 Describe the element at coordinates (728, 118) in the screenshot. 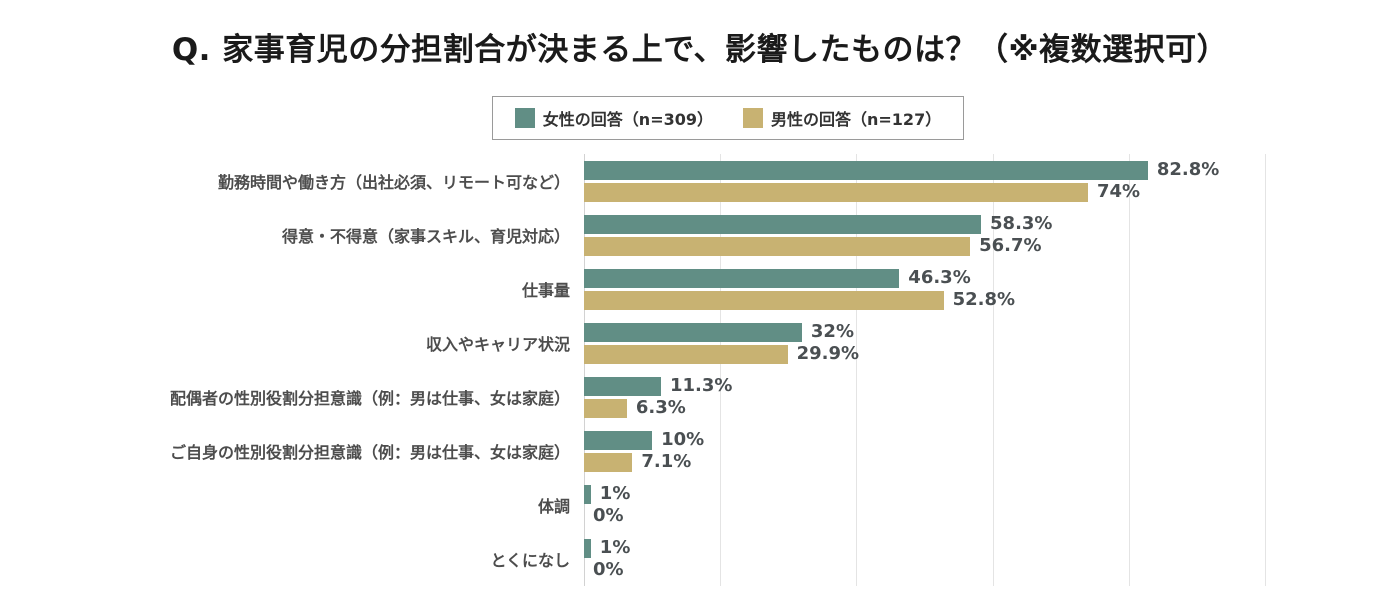

I see `legend: 女性の回答（n=309） 男性の回答（n=127）` at that location.